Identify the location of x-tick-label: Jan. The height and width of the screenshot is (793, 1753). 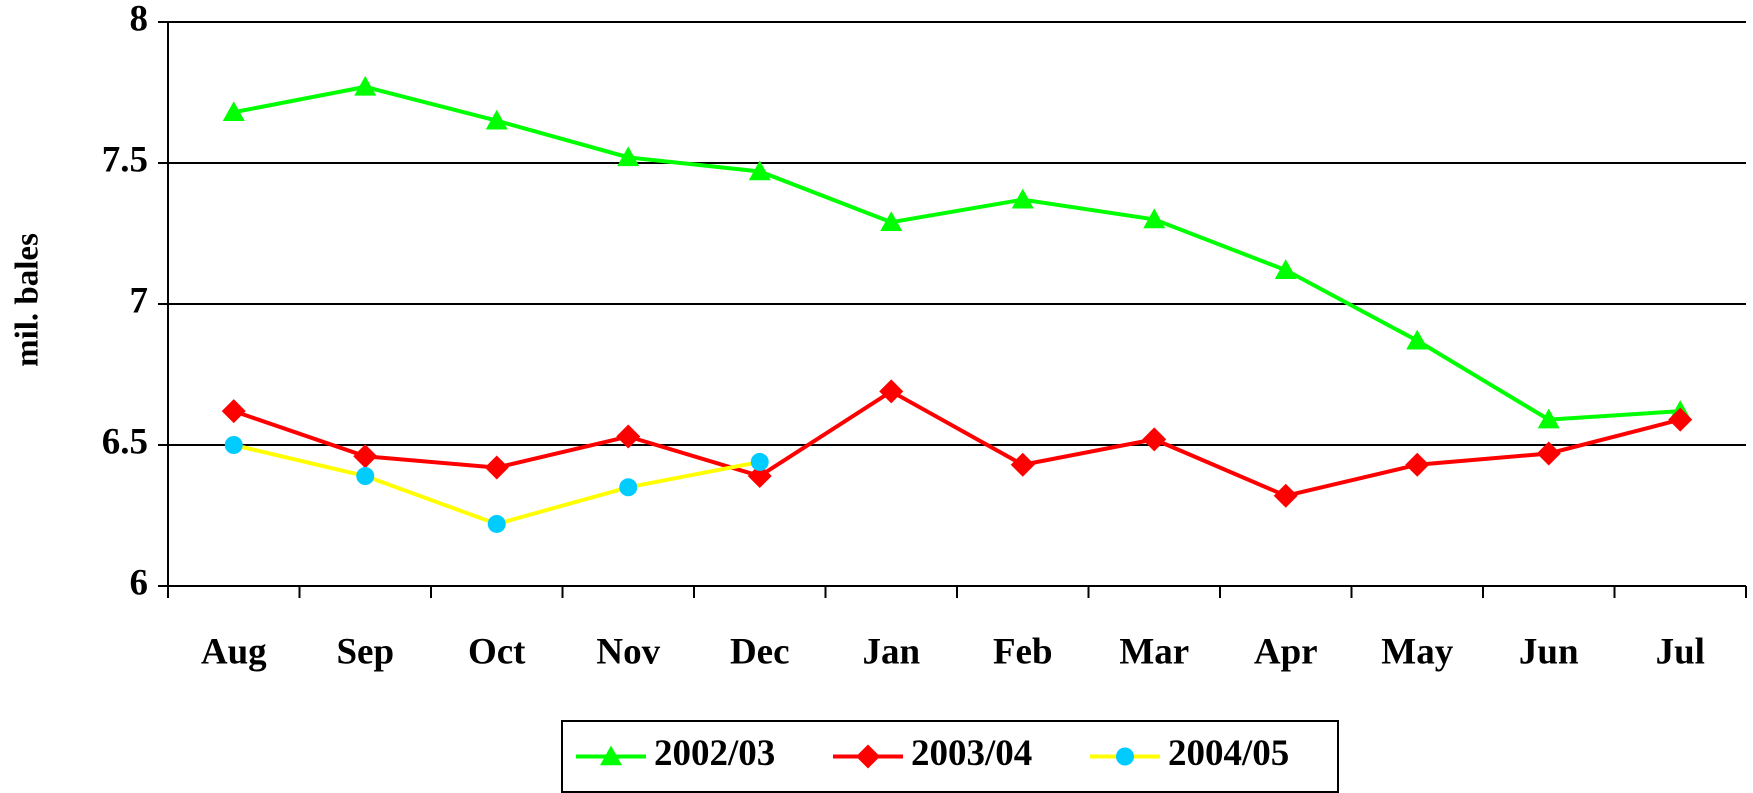
(891, 651).